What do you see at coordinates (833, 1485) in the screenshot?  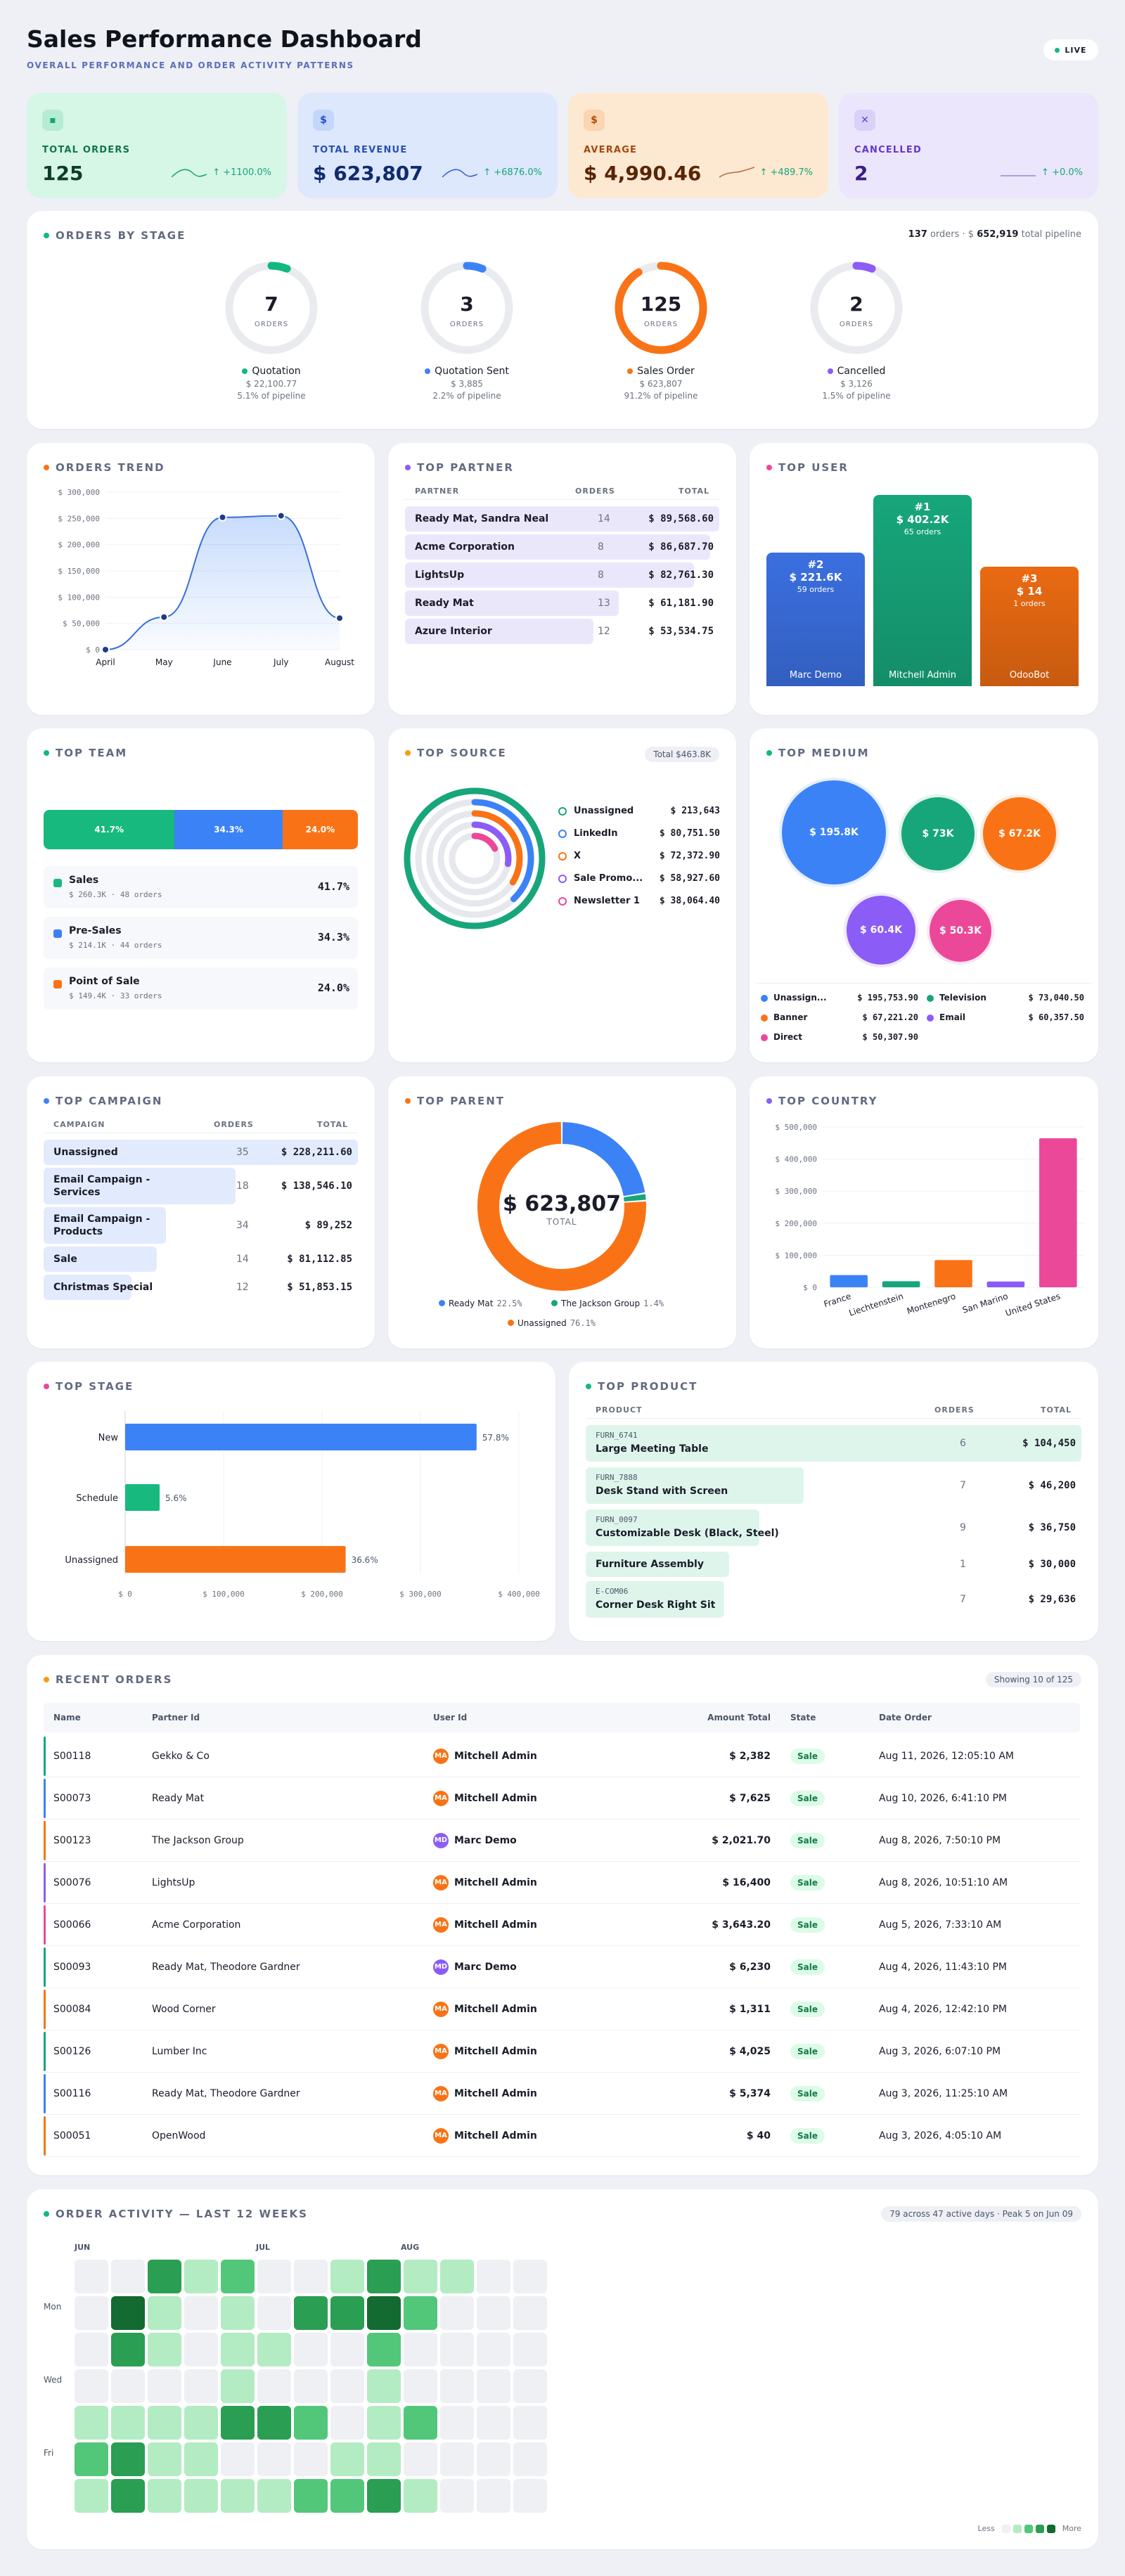 I see `table-row: FURN_7888 Desk Stand with Screen 7 $ 46,200` at bounding box center [833, 1485].